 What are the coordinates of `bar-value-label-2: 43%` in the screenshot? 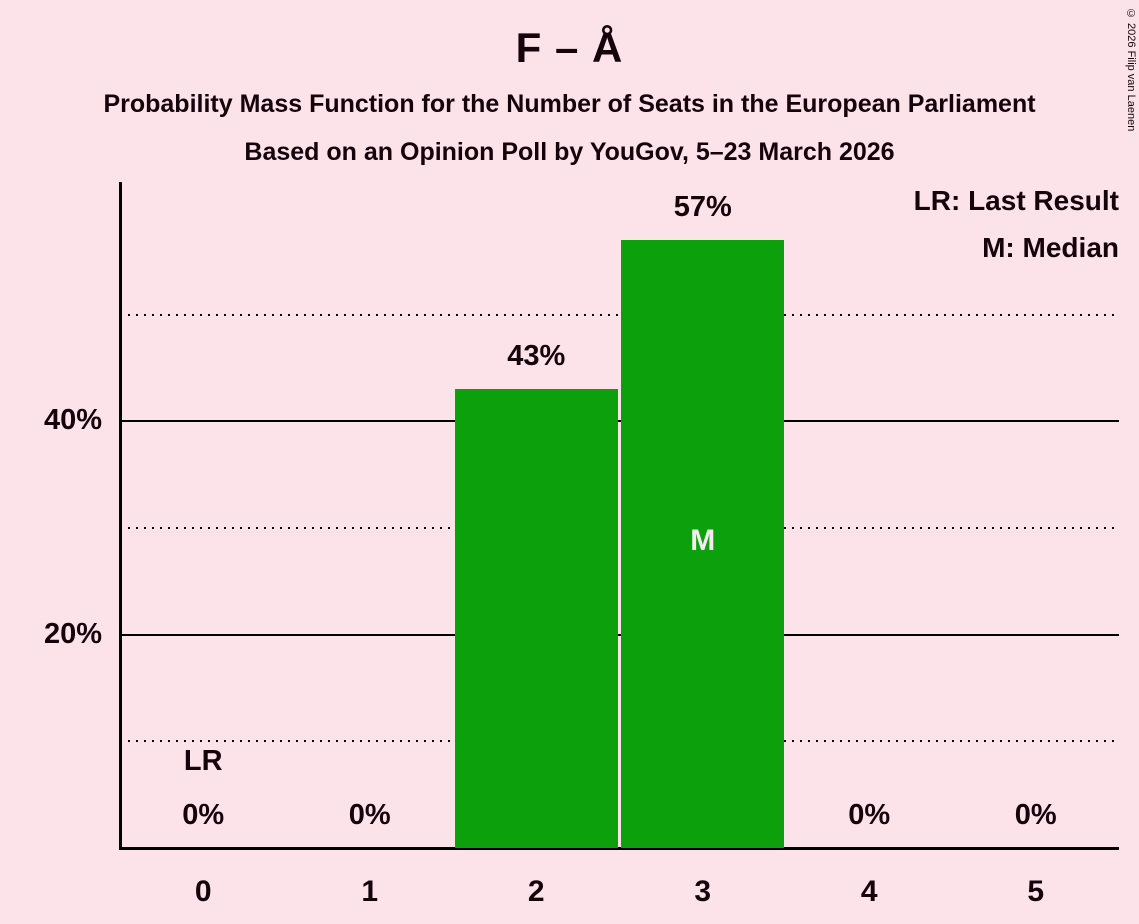 It's located at (536, 356).